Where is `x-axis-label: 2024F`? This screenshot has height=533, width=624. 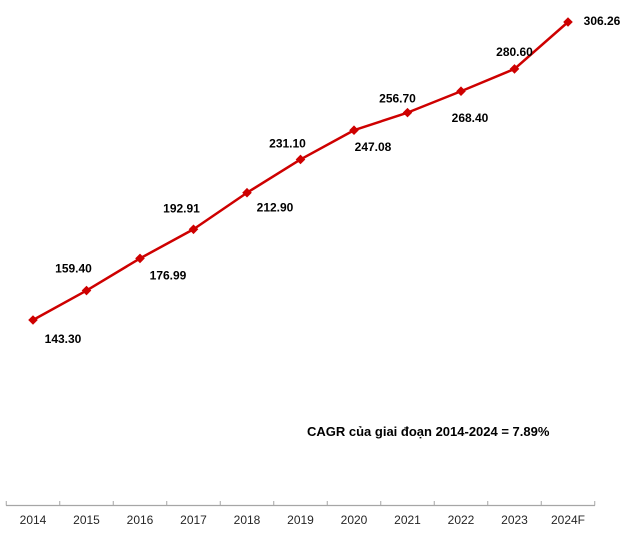 x-axis-label: 2024F is located at coordinates (568, 520).